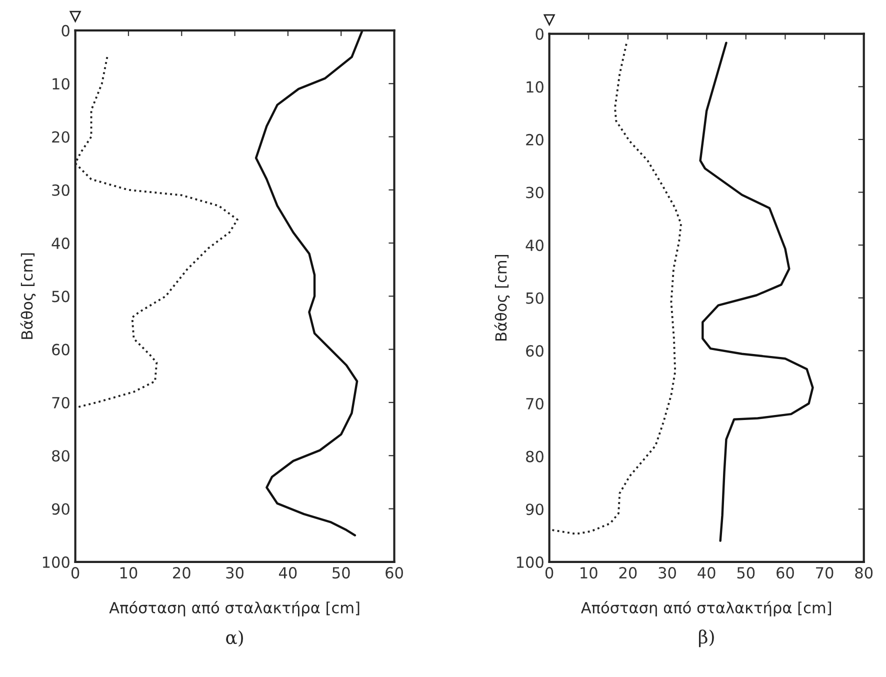  What do you see at coordinates (825, 573) in the screenshot?
I see `x-tick-label: 70` at bounding box center [825, 573].